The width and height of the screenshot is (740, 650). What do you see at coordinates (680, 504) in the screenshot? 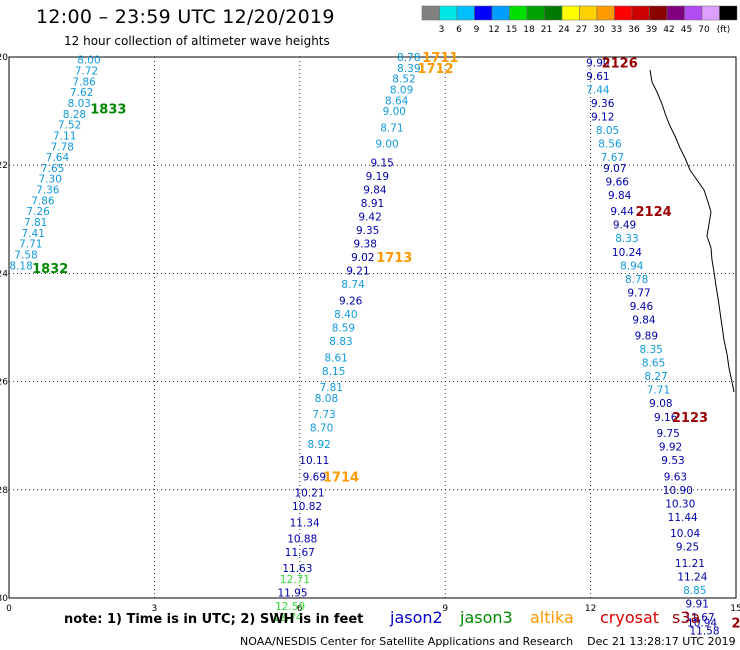
I see `swh-value-label: 10.30` at bounding box center [680, 504].